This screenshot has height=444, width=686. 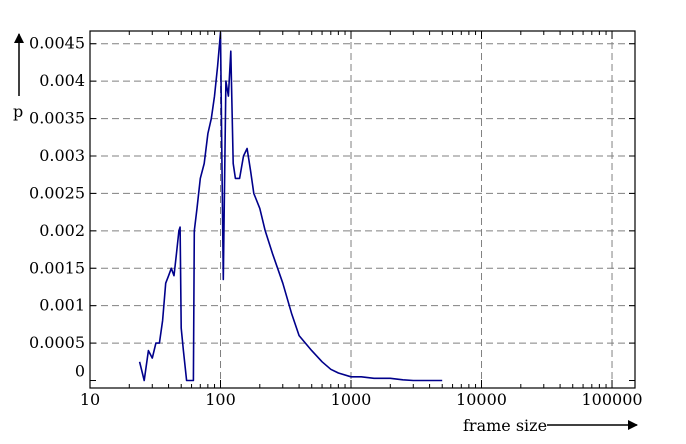 I want to click on y-tick-label: 0, so click(x=80, y=371).